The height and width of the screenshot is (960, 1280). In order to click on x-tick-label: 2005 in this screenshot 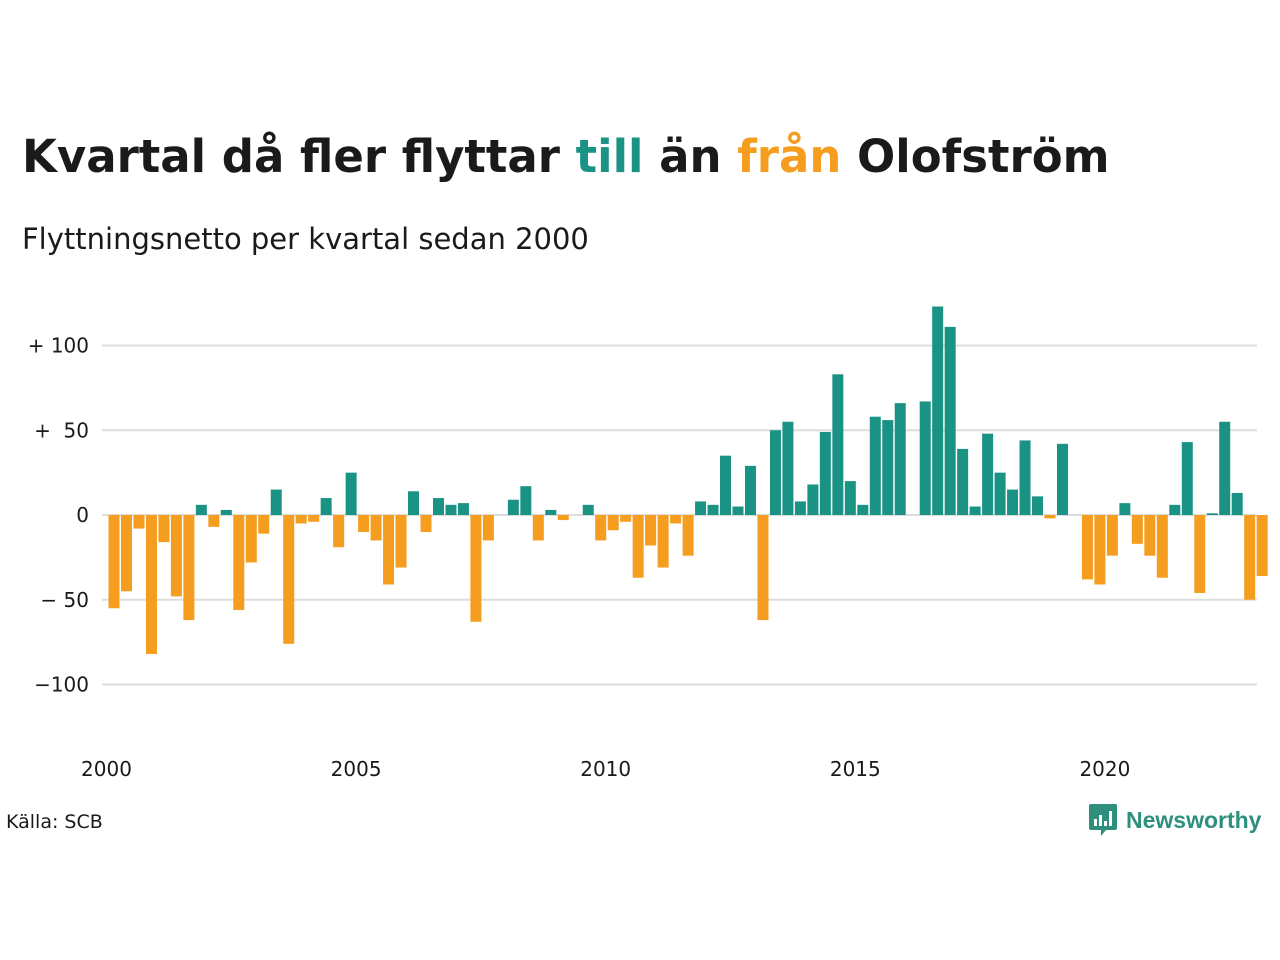, I will do `click(356, 769)`.